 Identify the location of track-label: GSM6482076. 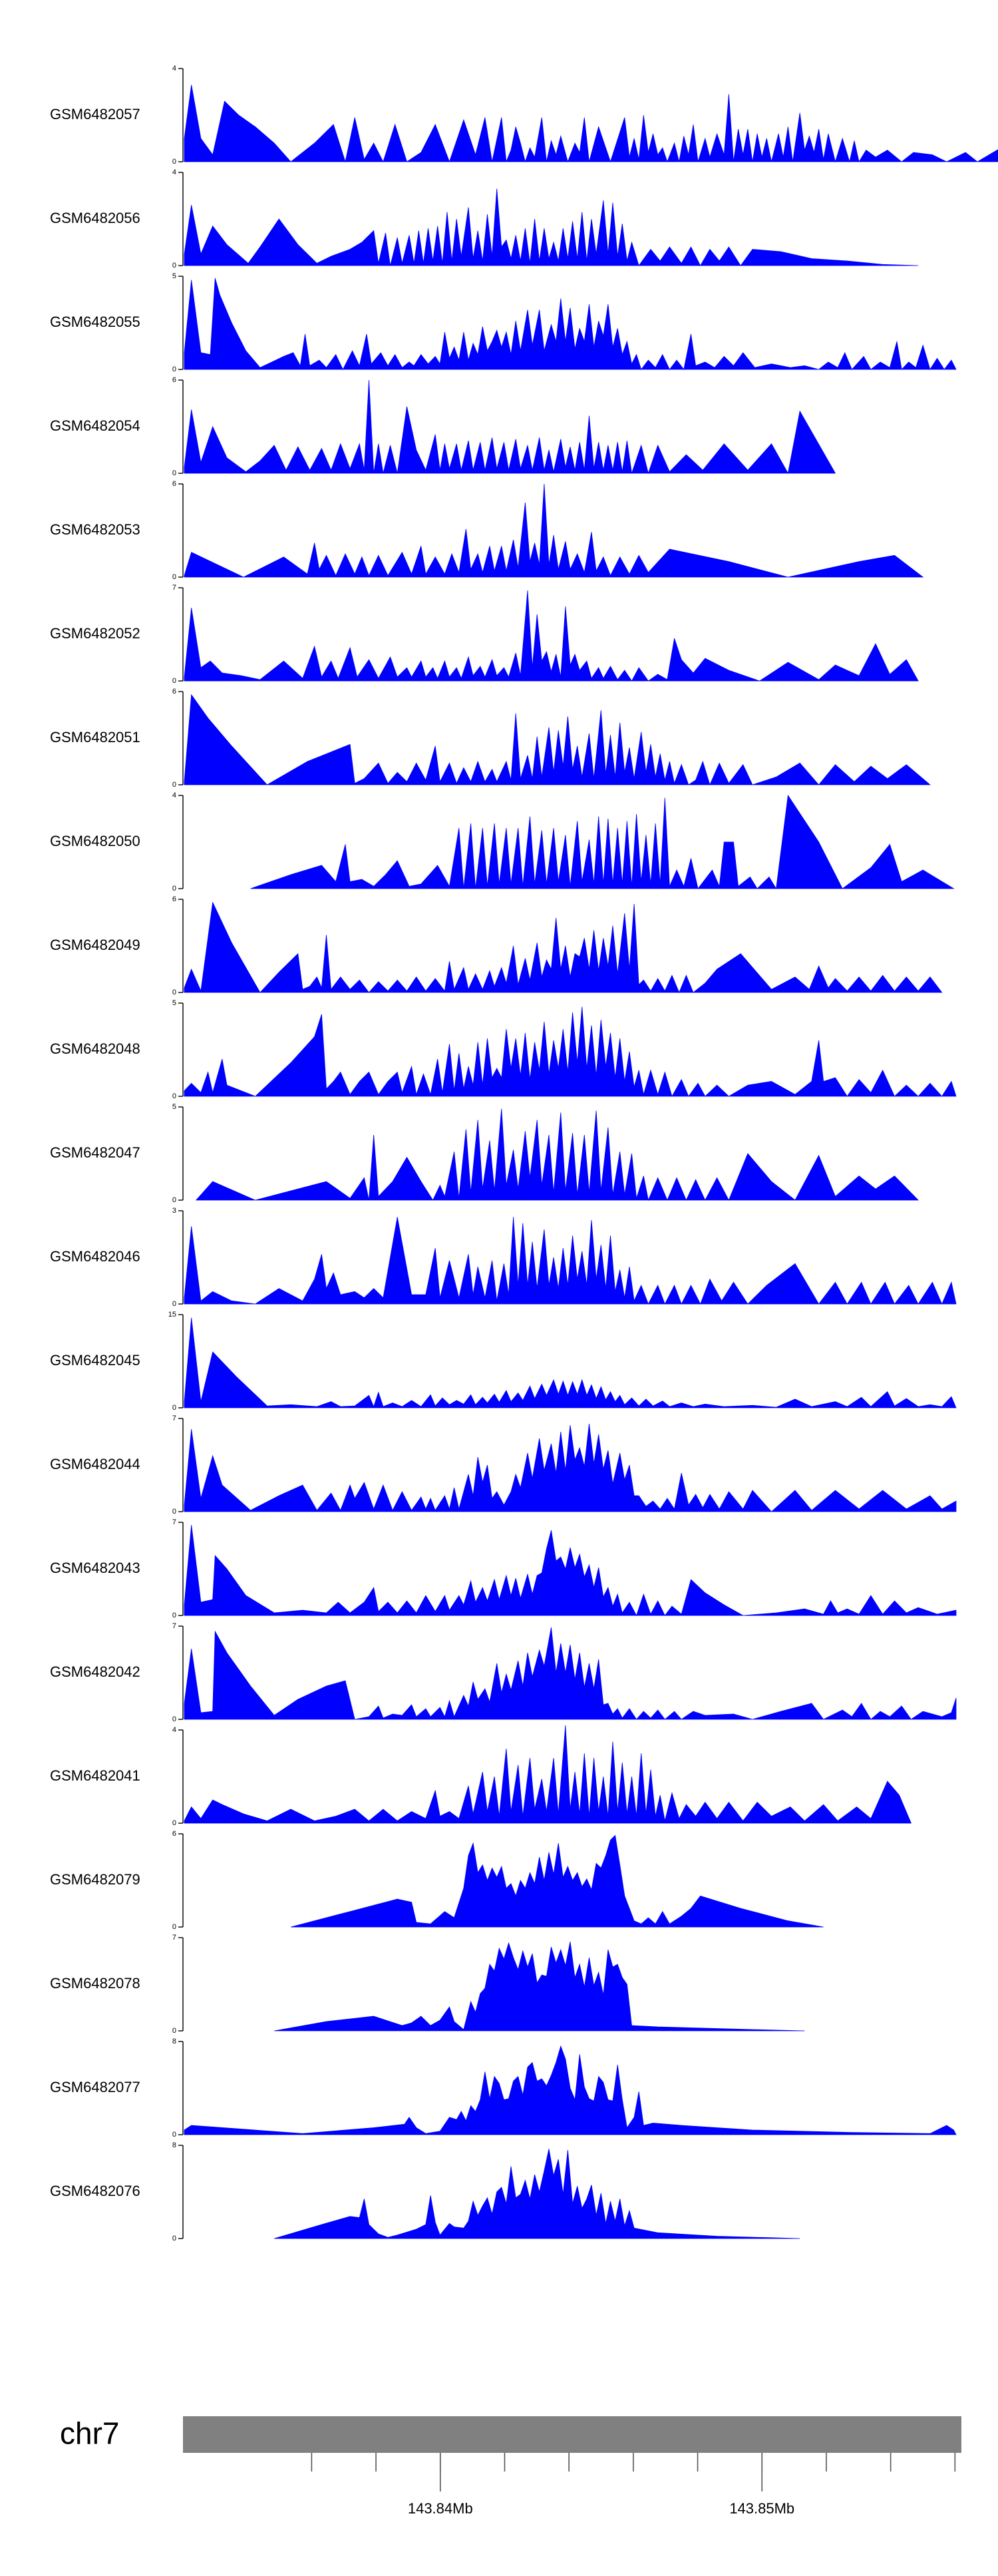
(95, 2191).